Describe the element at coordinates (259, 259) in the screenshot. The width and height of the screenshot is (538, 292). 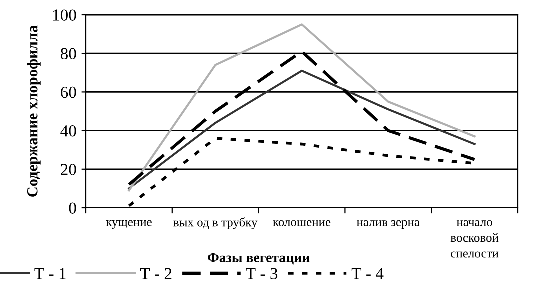
I see `x-axis-title: Фазы вегетации` at that location.